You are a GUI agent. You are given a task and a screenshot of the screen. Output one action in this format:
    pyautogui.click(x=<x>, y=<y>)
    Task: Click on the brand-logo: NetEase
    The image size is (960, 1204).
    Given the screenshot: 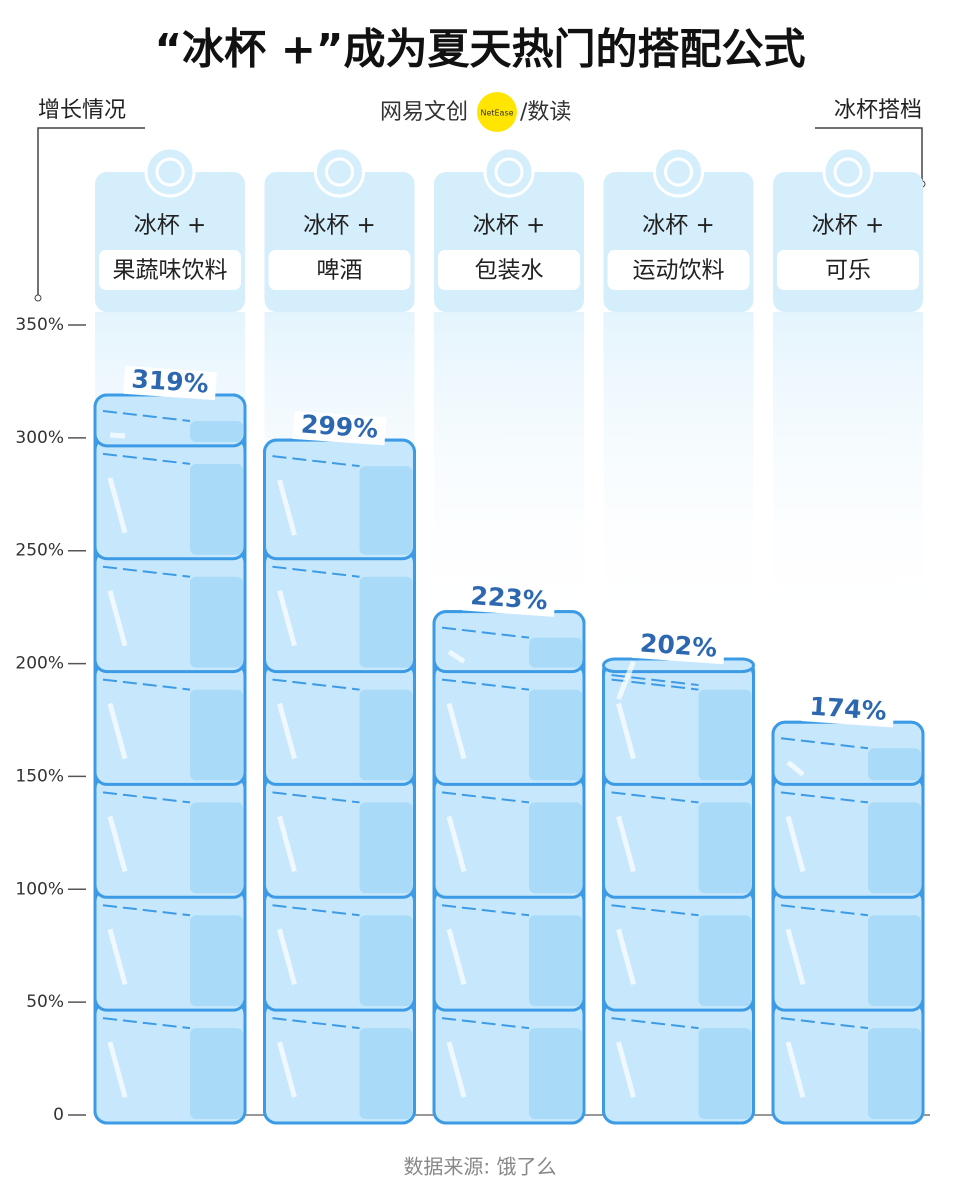 What is the action you would take?
    pyautogui.click(x=496, y=113)
    